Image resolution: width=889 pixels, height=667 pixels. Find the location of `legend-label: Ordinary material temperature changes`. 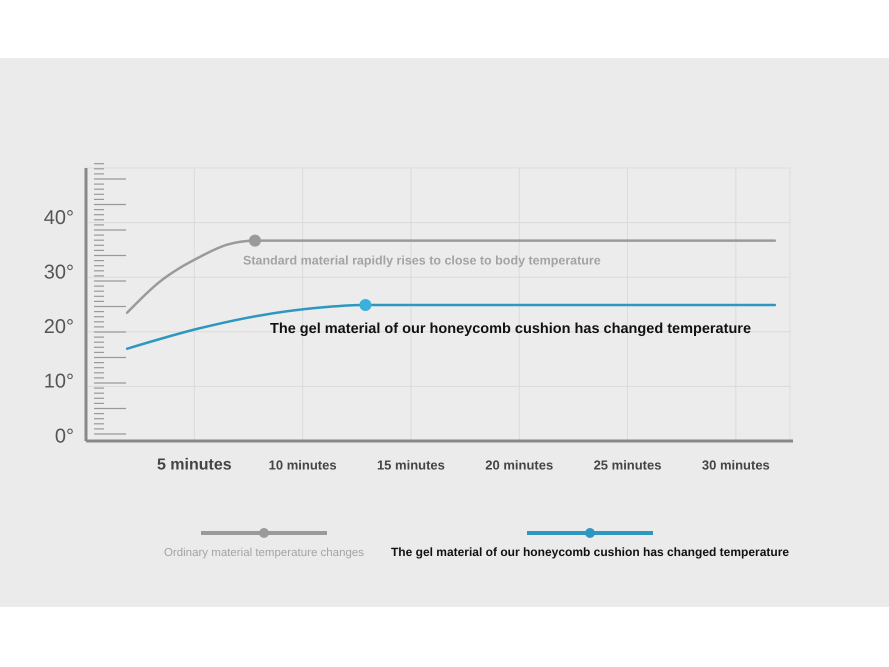

legend-label: Ordinary material temperature changes is located at coordinates (264, 553).